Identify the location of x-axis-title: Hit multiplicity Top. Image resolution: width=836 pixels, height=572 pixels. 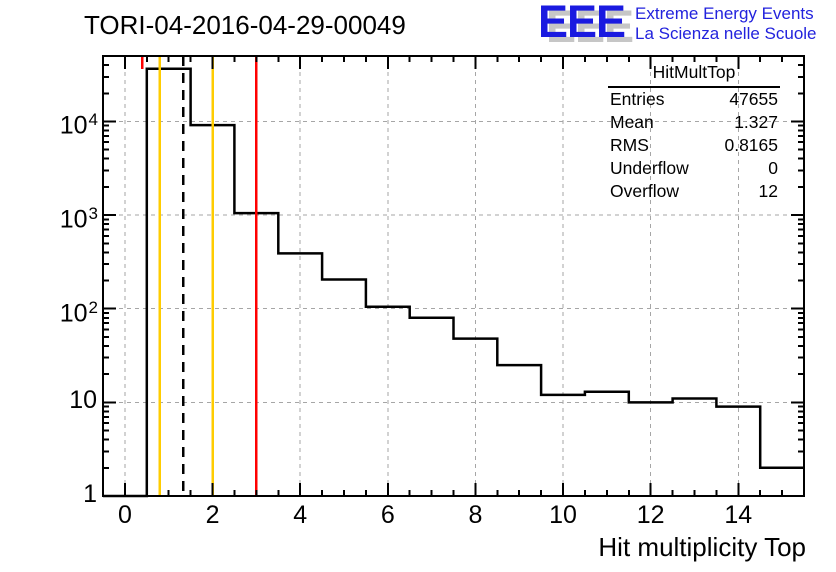
(702, 547).